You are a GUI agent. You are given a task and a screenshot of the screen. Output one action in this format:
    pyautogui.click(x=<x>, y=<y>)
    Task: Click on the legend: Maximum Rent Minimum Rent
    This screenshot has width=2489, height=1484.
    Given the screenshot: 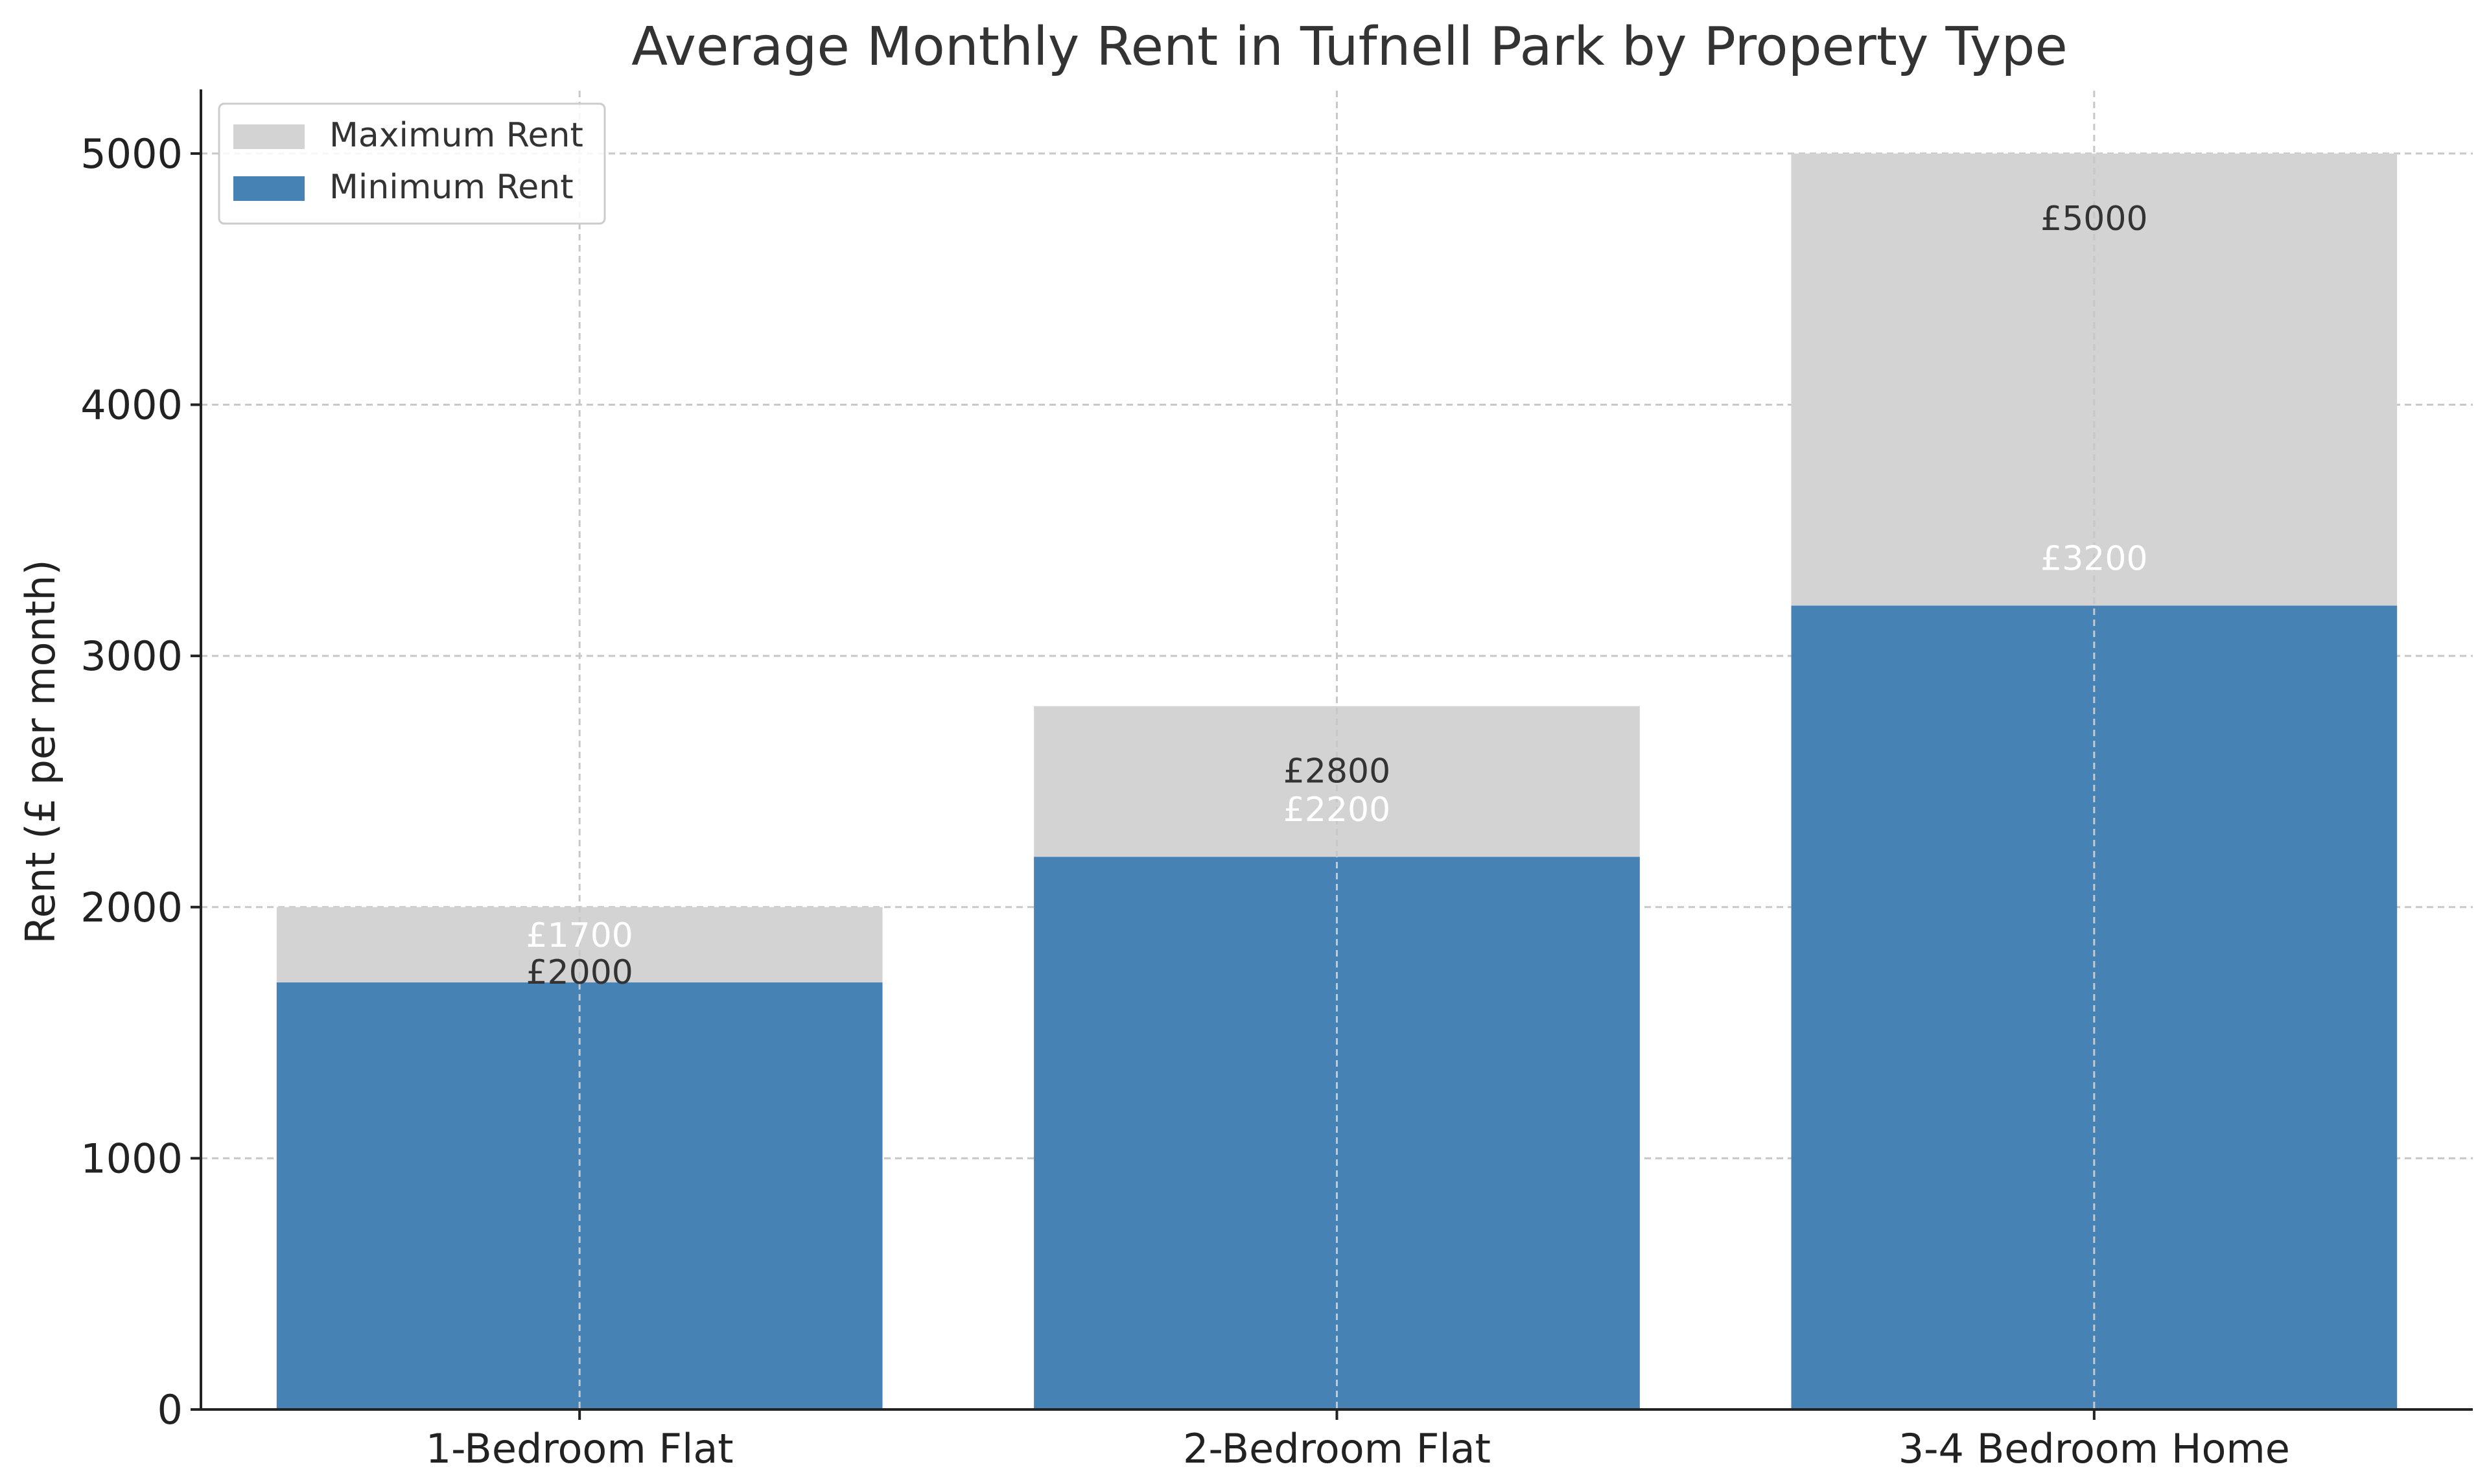 What is the action you would take?
    pyautogui.click(x=412, y=163)
    